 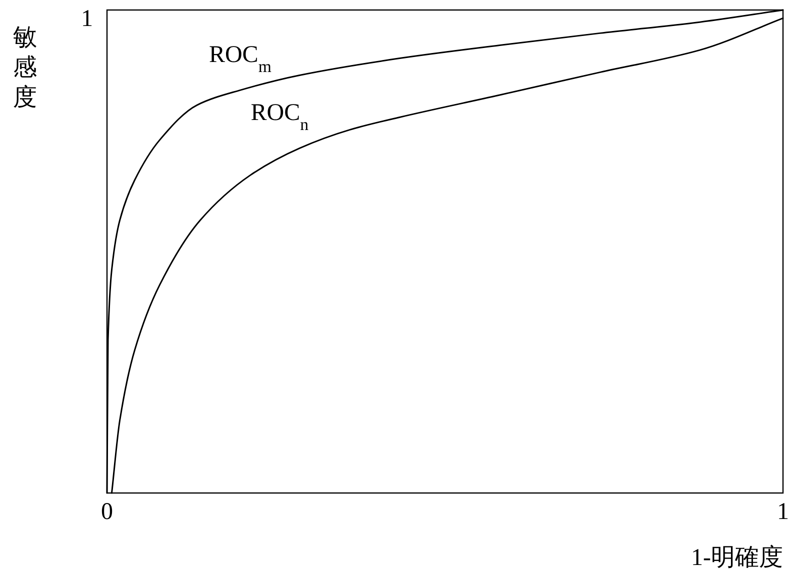 I want to click on series-label: ROC$_{n}$, so click(x=280, y=117).